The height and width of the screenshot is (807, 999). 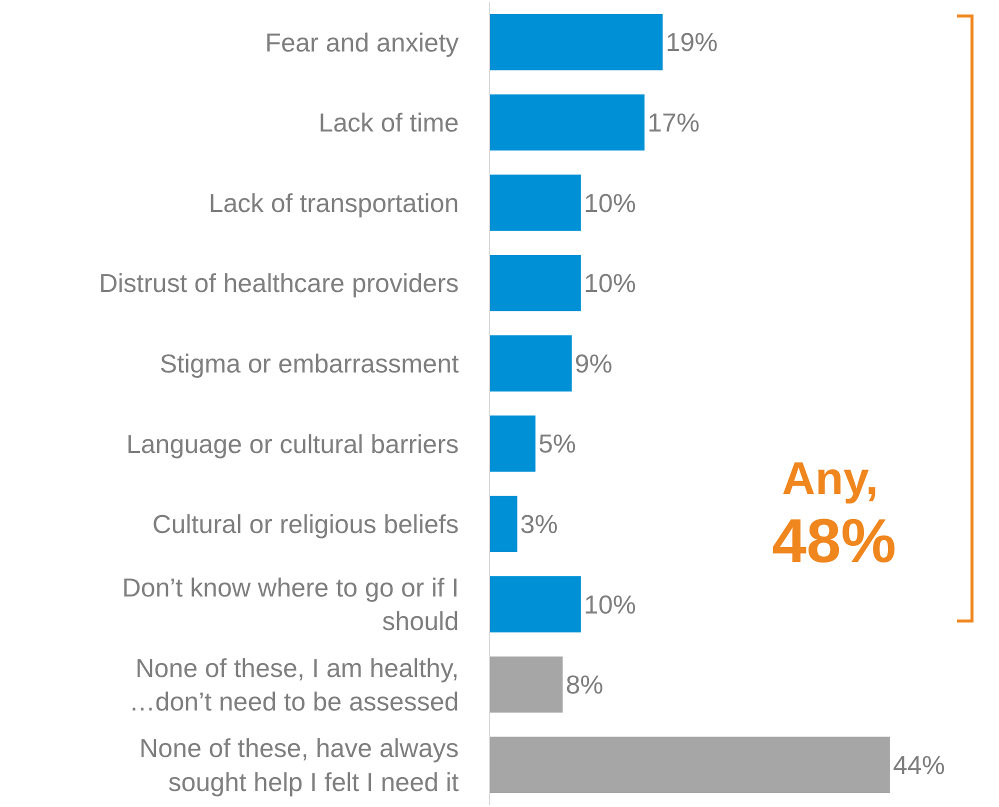 I want to click on y-tick-label: Lack of transportation, so click(x=333, y=203).